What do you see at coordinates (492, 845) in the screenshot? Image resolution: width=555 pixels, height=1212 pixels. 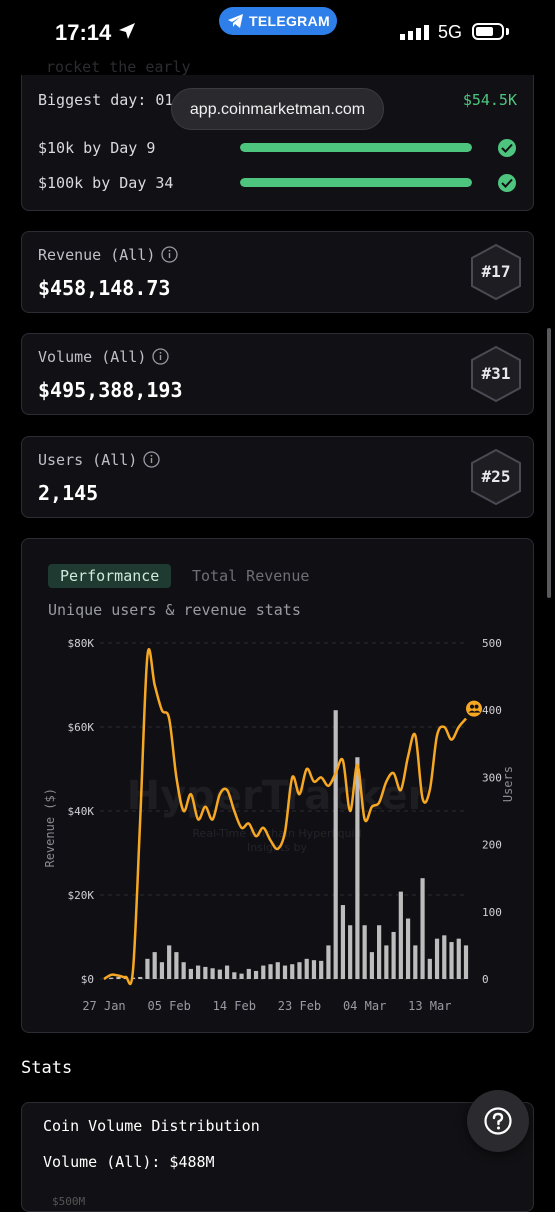 I see `y-tick-label-right: 200` at bounding box center [492, 845].